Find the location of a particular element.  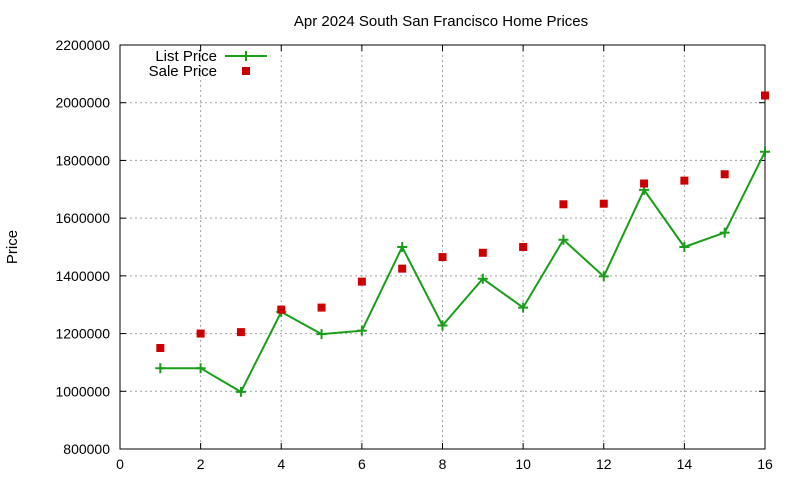

x-tick-label: 4 is located at coordinates (281, 464).